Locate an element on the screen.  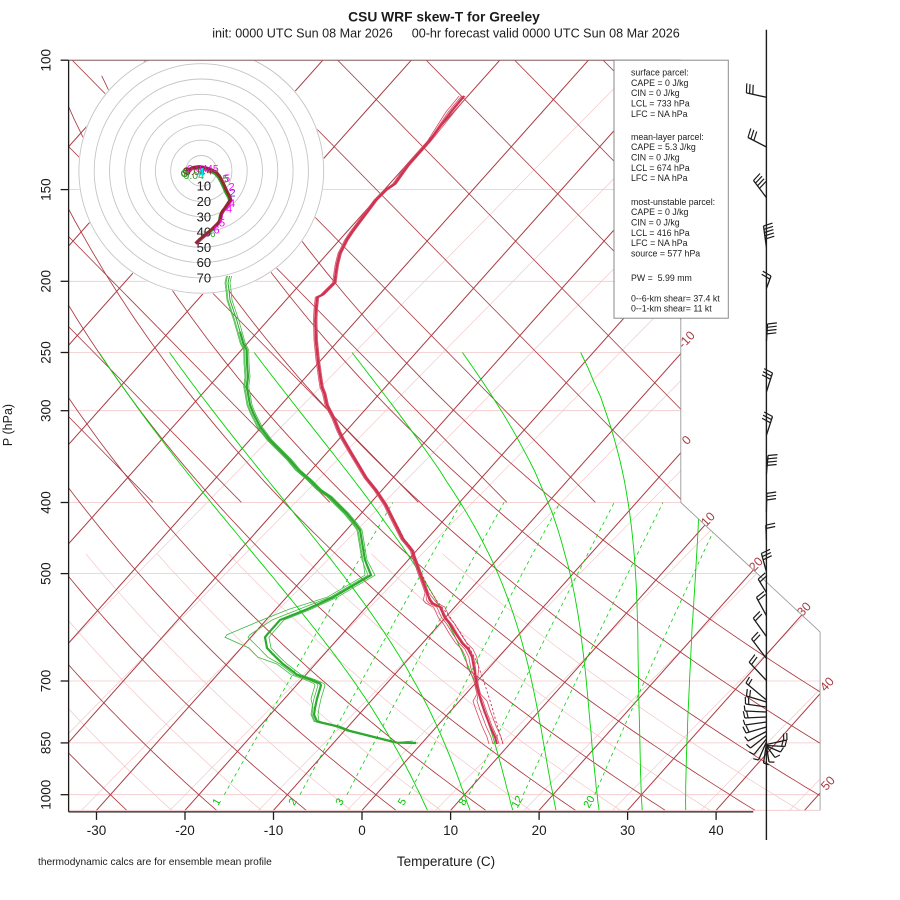
svg-text: 150 is located at coordinates (46, 189).